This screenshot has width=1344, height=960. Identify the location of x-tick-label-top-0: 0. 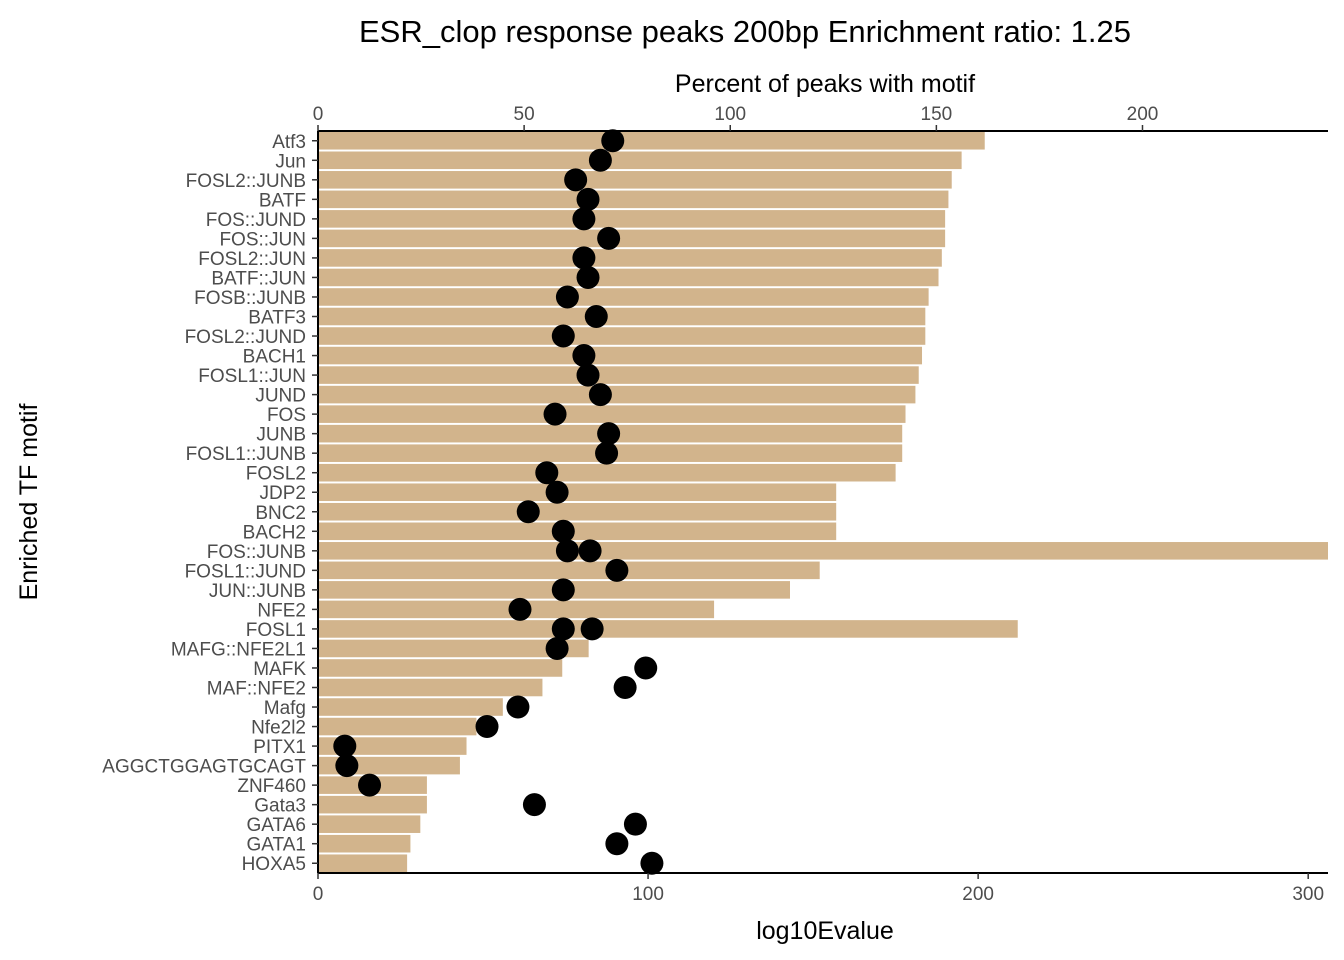
(318, 114).